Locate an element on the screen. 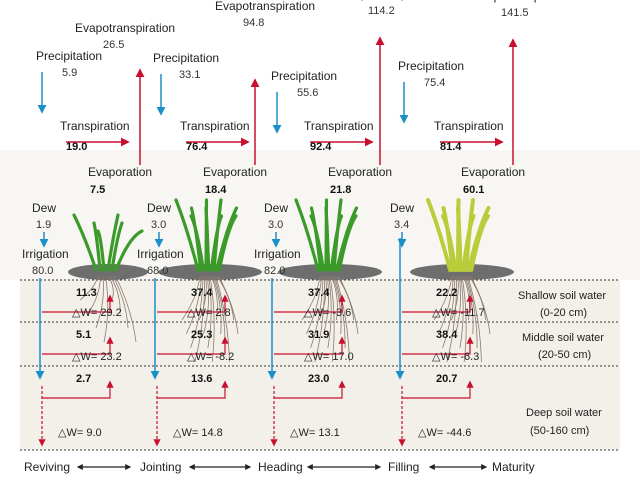 The image size is (640, 483). layer-flux-value: 11.3 is located at coordinates (86, 293).